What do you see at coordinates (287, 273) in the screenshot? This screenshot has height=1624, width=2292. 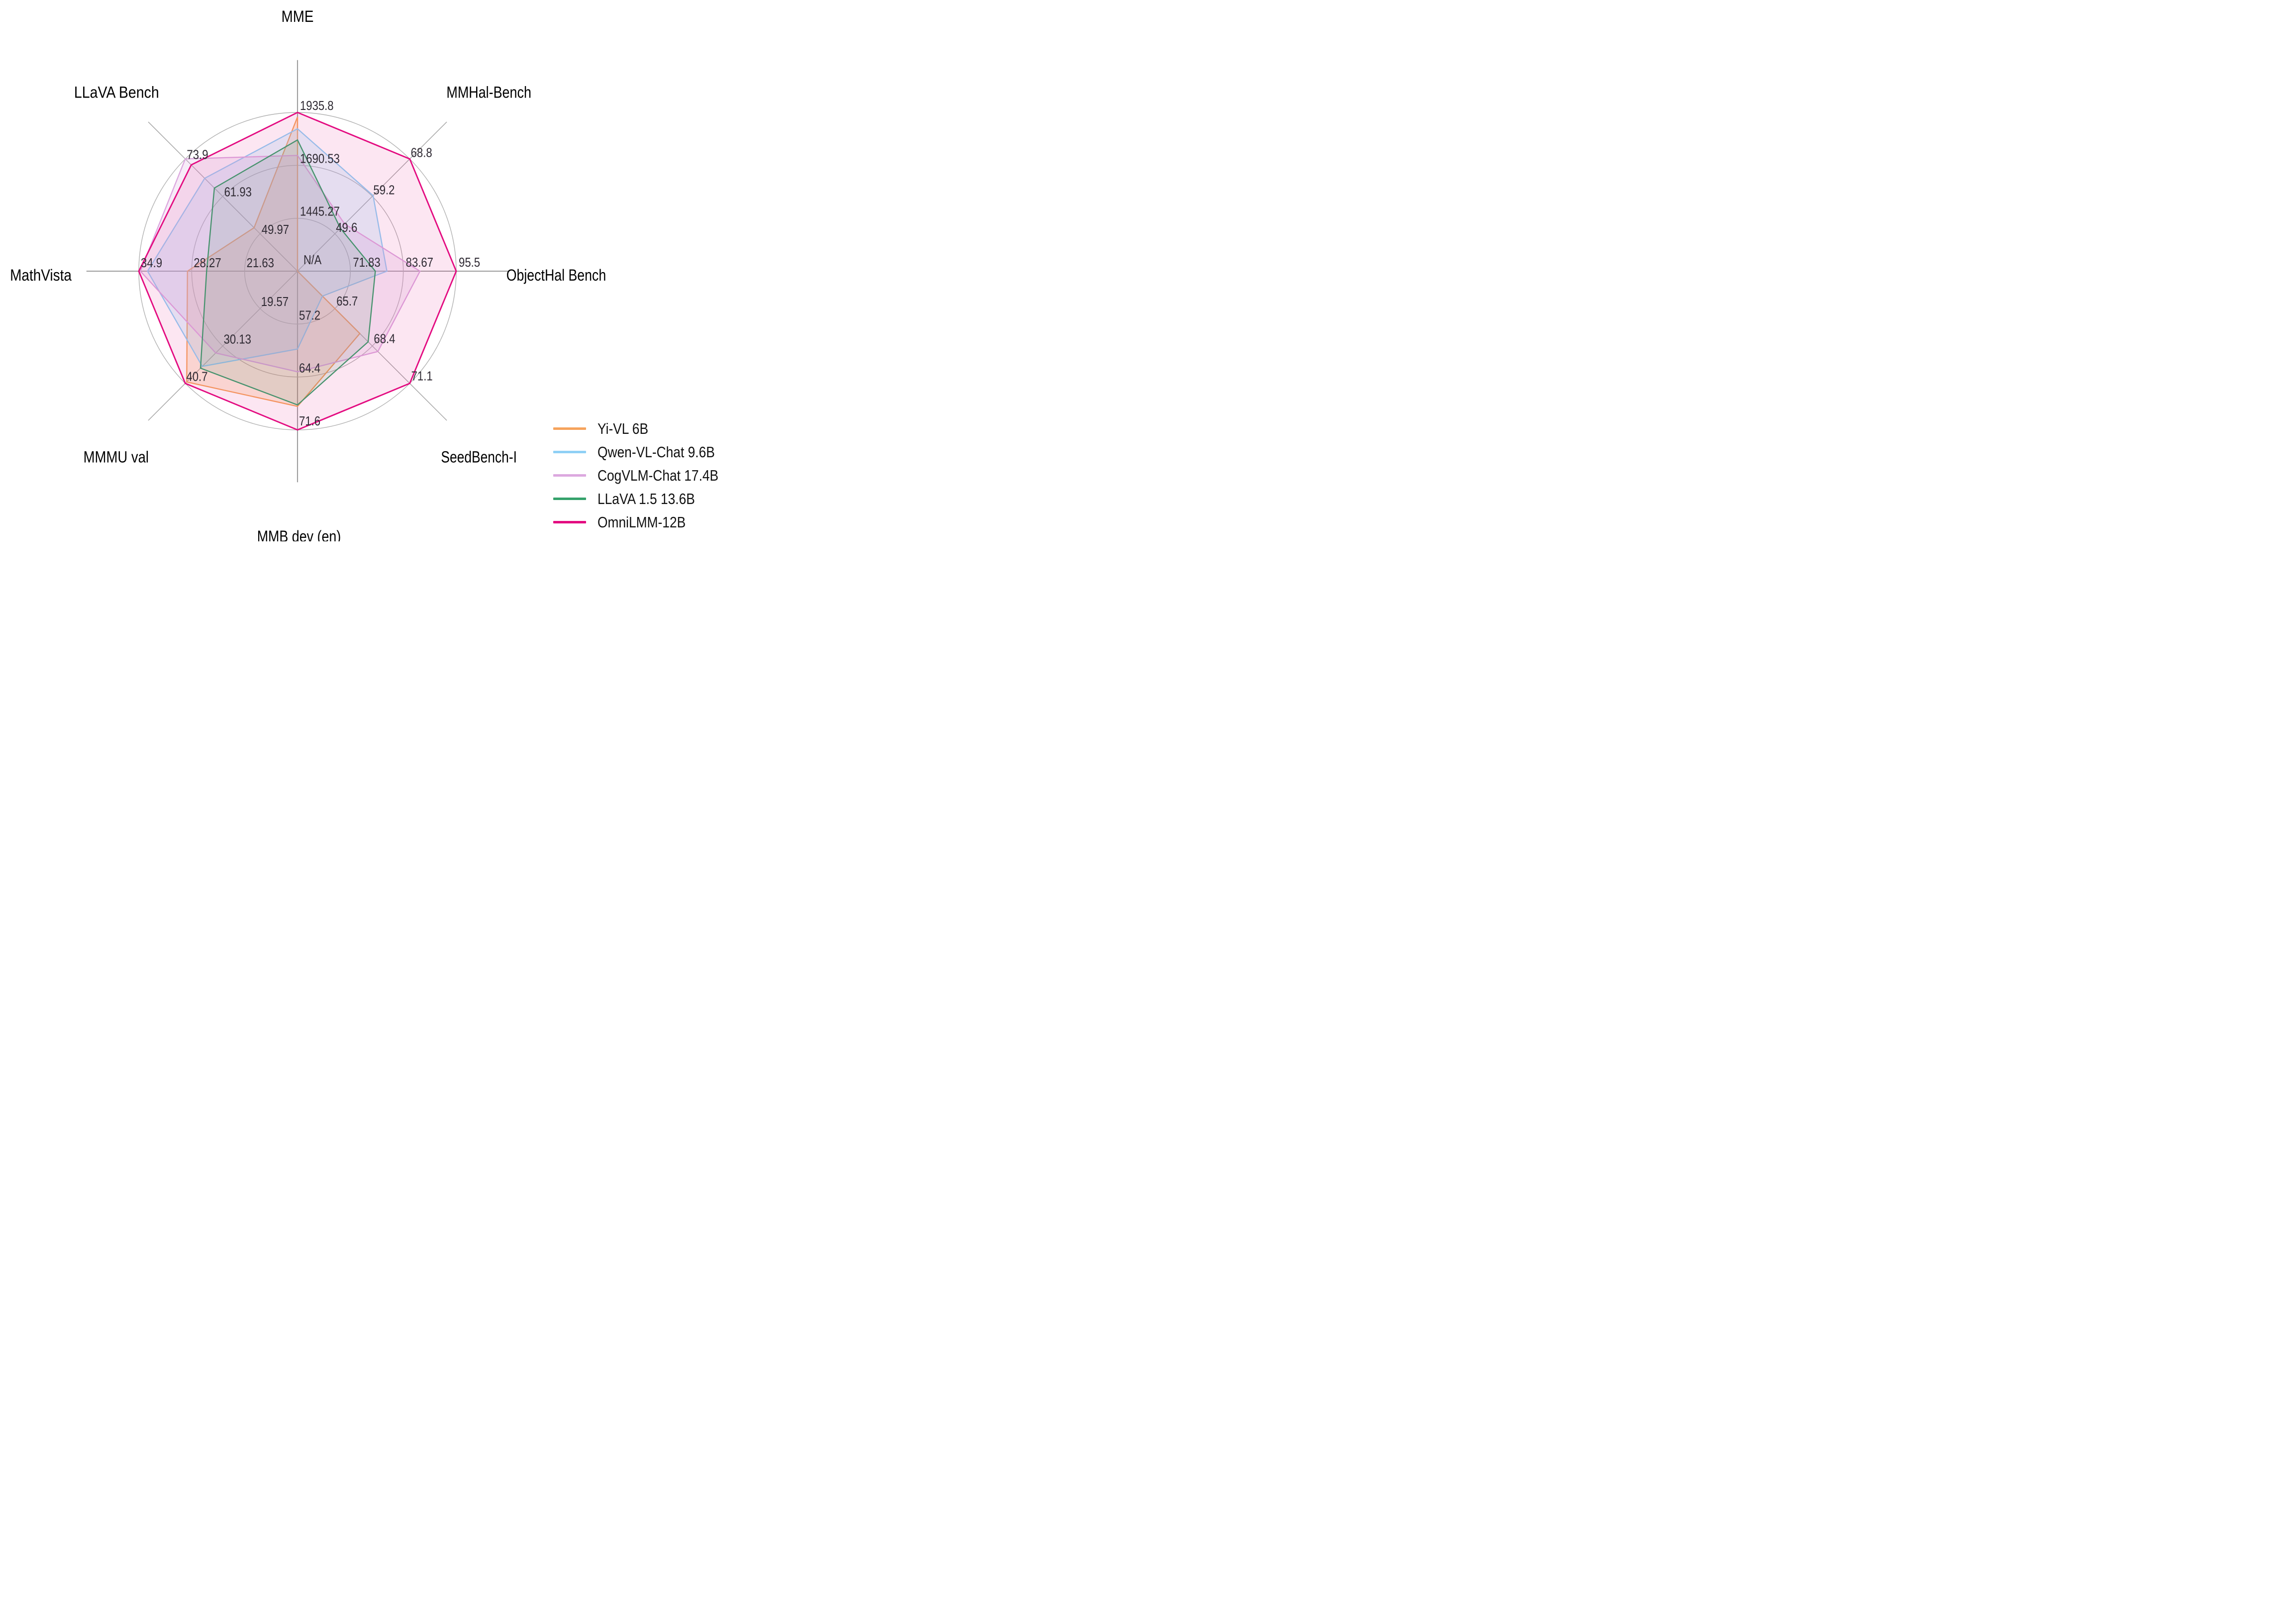 I see `series-polygon-llava-1-5-13-6b` at bounding box center [287, 273].